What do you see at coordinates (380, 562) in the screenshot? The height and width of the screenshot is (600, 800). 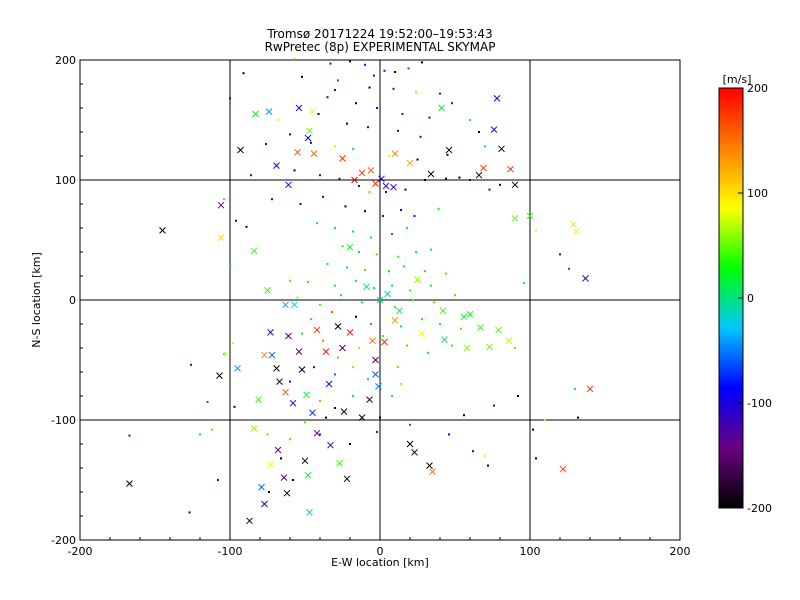 I see `x-axis-label: E-W location [km]` at bounding box center [380, 562].